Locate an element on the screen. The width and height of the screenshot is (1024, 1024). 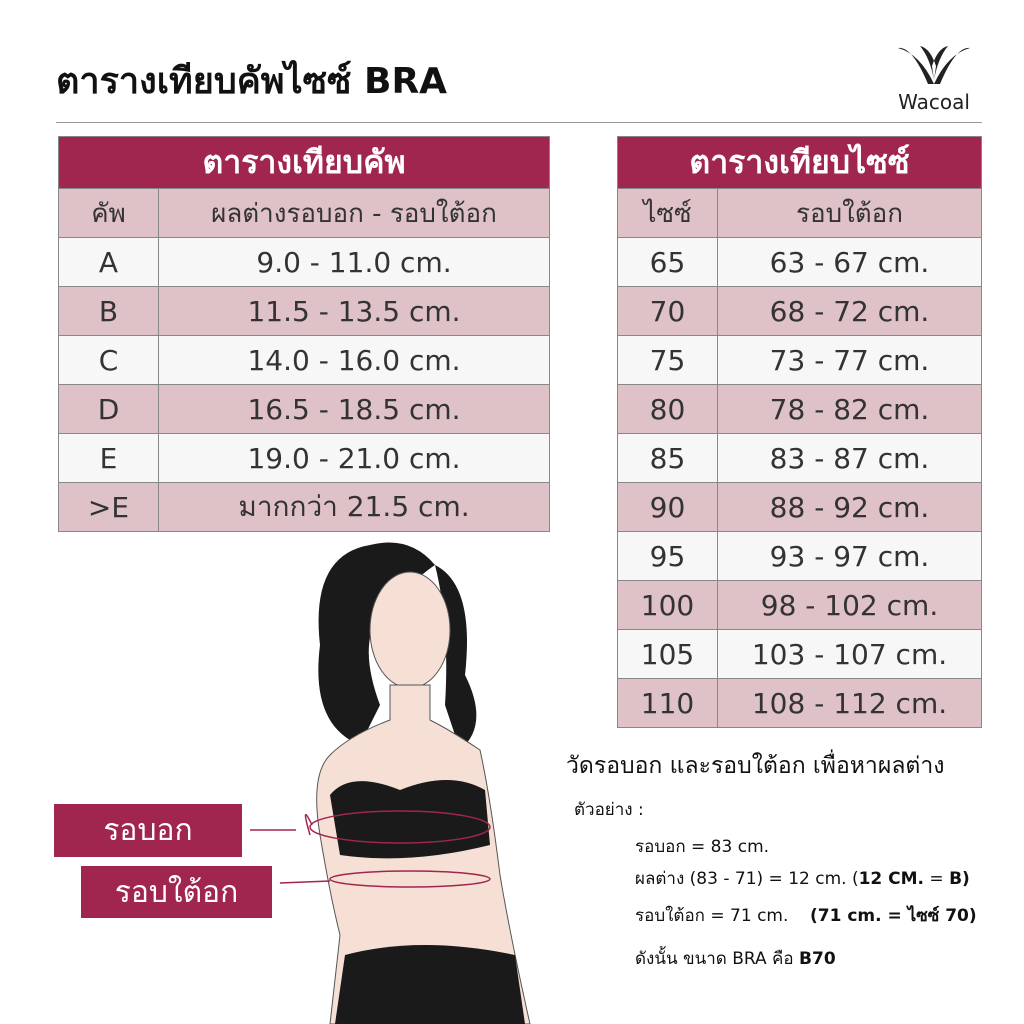
page-title: ตารางเทียบคัพไซซ์ BRA is located at coordinates (252, 81).